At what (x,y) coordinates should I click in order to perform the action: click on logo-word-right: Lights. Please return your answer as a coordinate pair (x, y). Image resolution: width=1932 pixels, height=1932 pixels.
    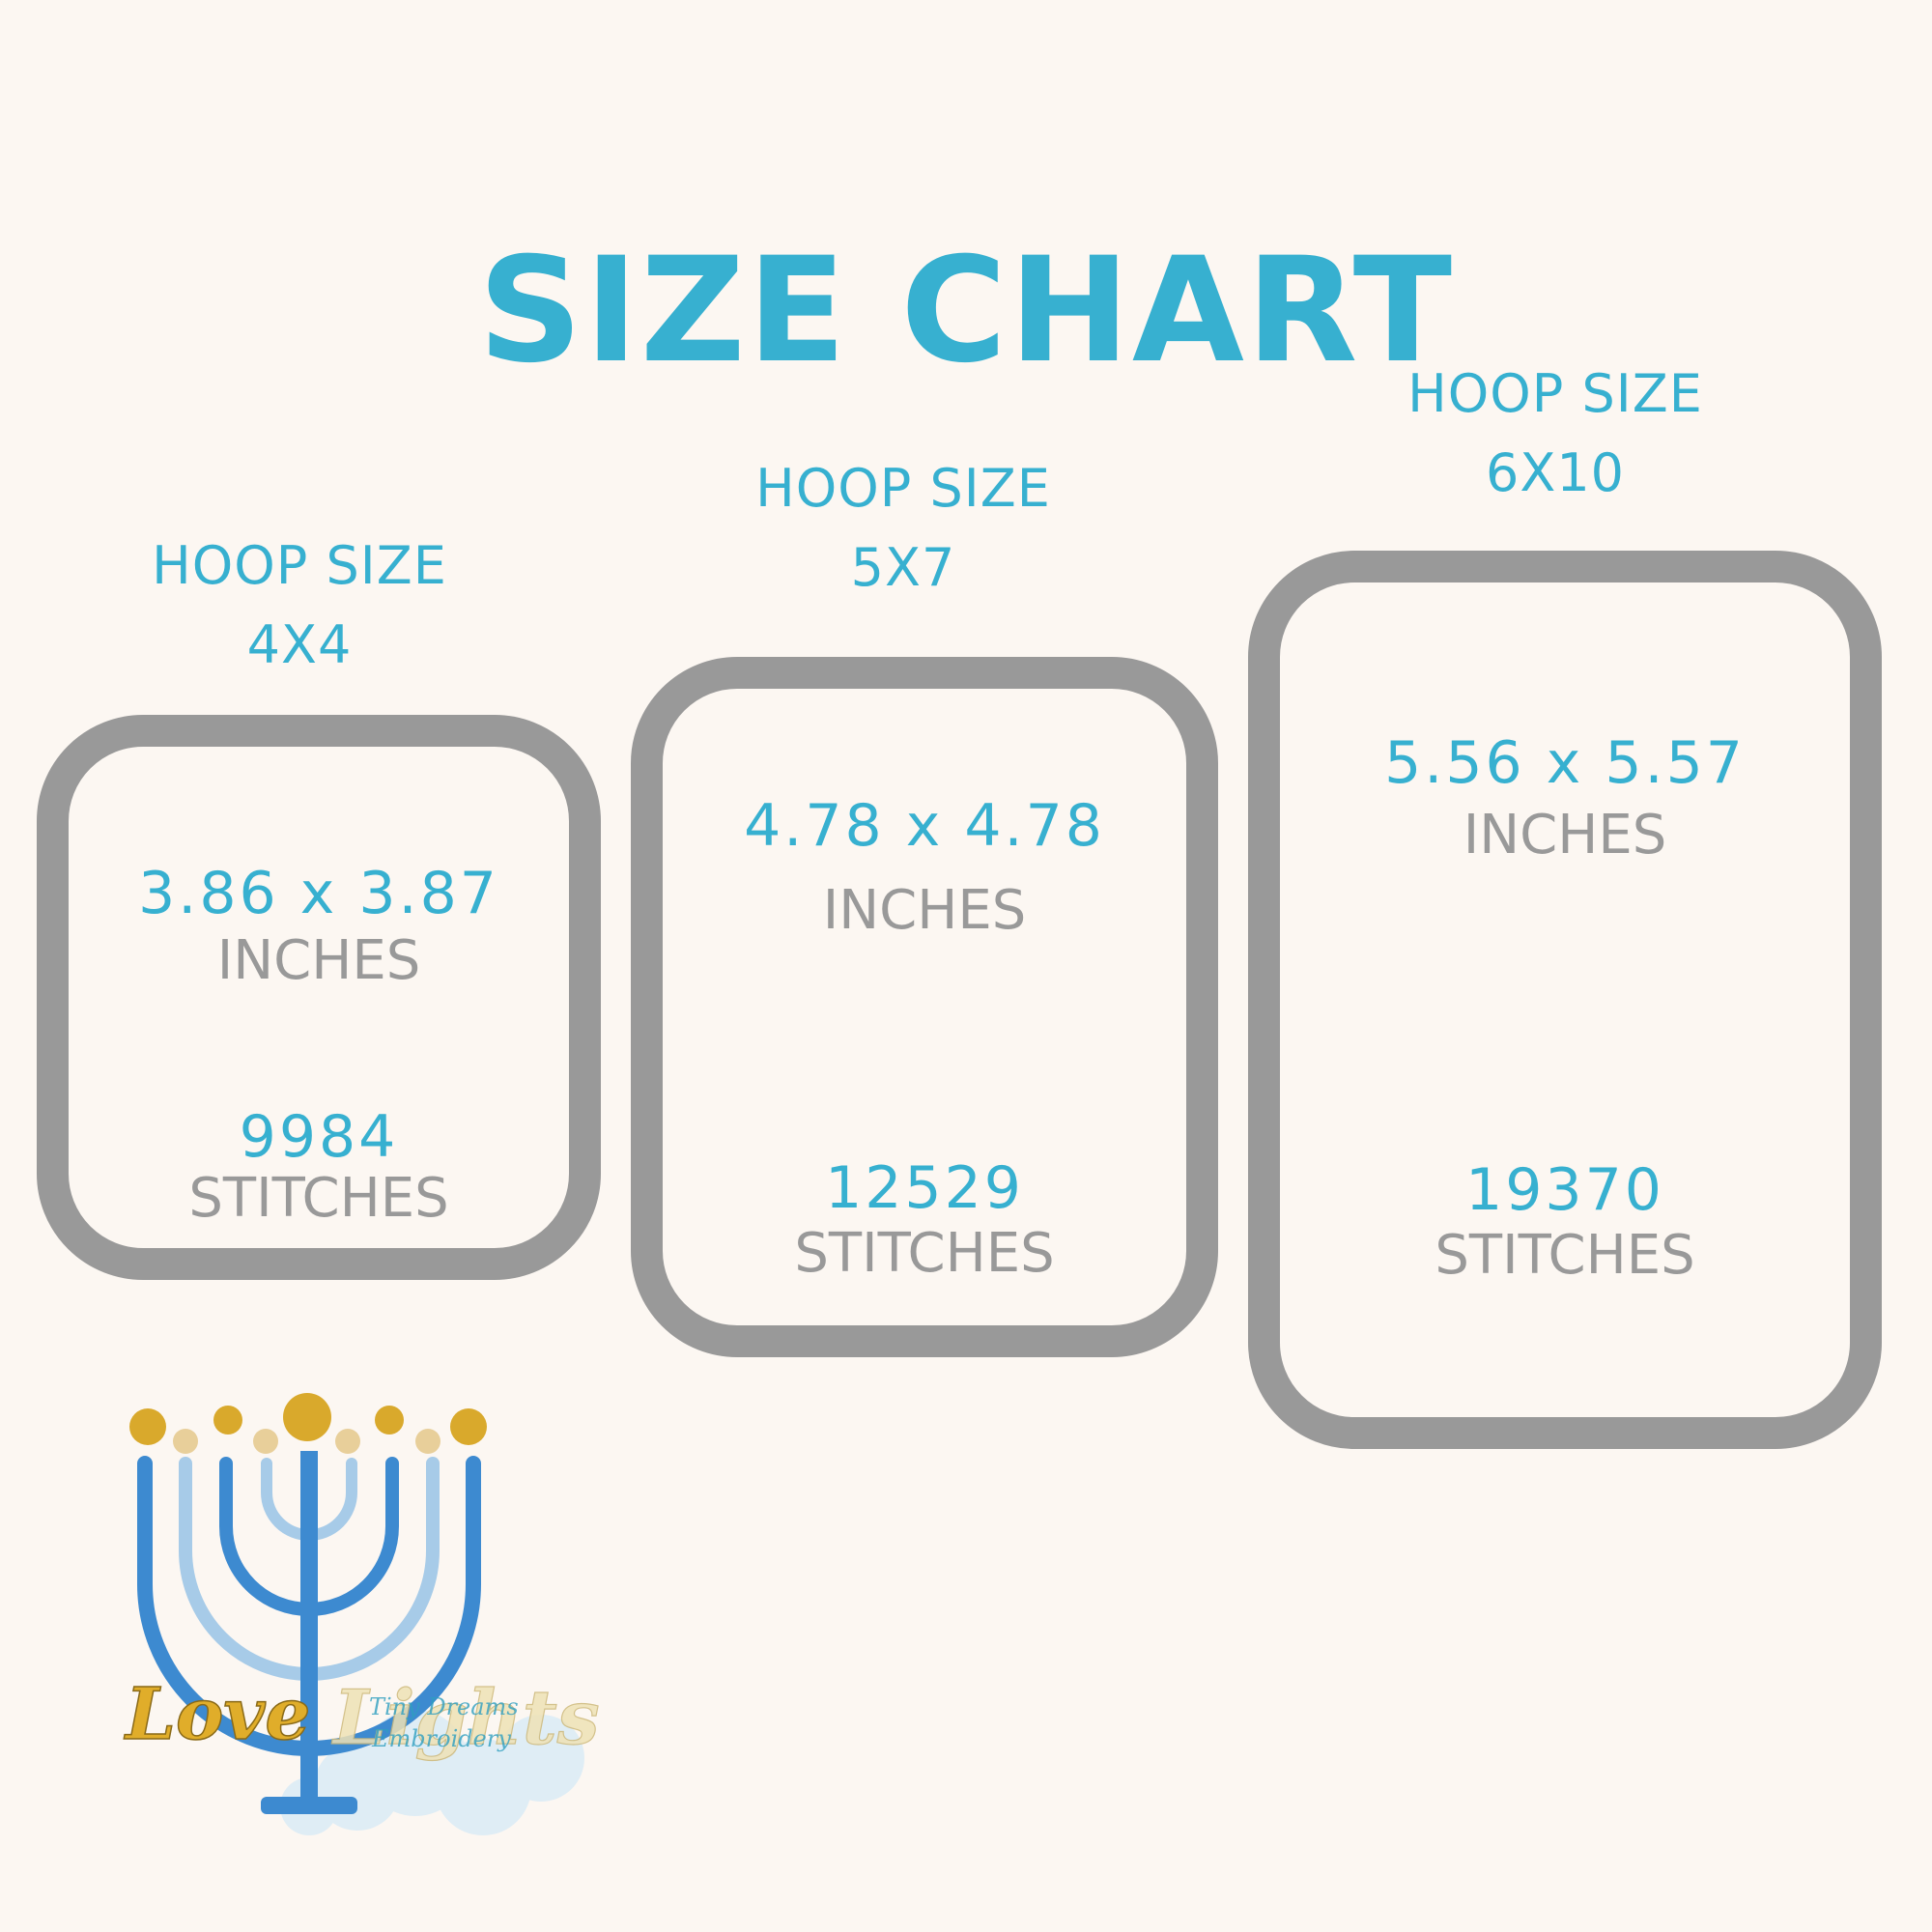
    Looking at the image, I should click on (465, 1718).